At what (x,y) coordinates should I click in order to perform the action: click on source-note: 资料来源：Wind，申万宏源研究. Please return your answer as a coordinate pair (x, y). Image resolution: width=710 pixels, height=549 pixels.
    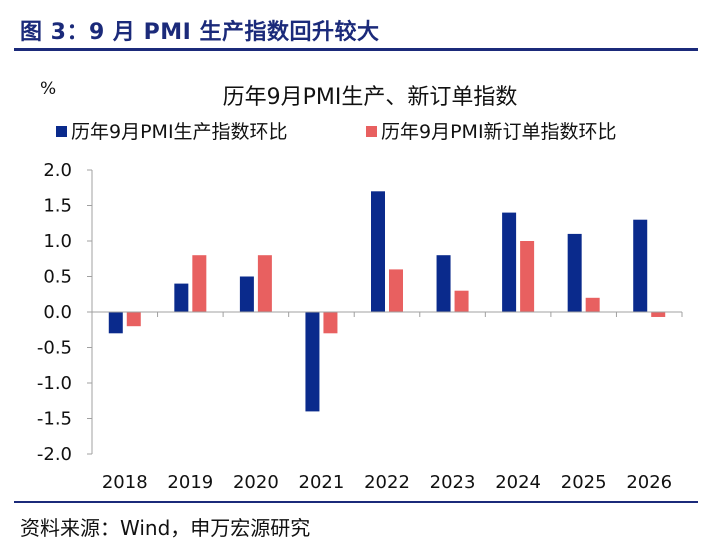
    Looking at the image, I should click on (165, 528).